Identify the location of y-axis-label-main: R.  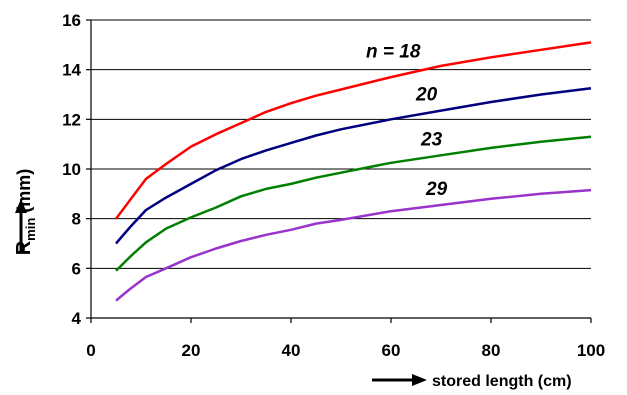
(24, 247).